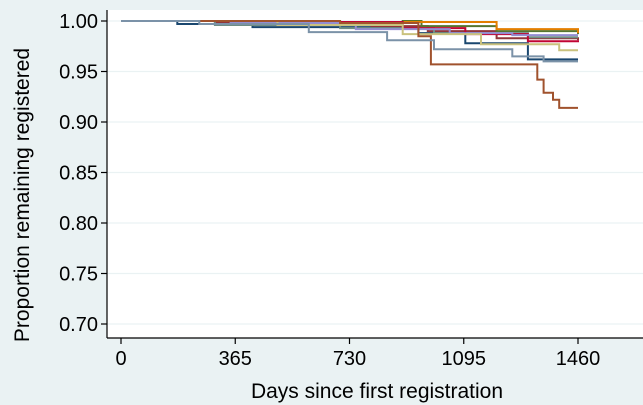  What do you see at coordinates (235, 359) in the screenshot?
I see `x-tick-label: 365` at bounding box center [235, 359].